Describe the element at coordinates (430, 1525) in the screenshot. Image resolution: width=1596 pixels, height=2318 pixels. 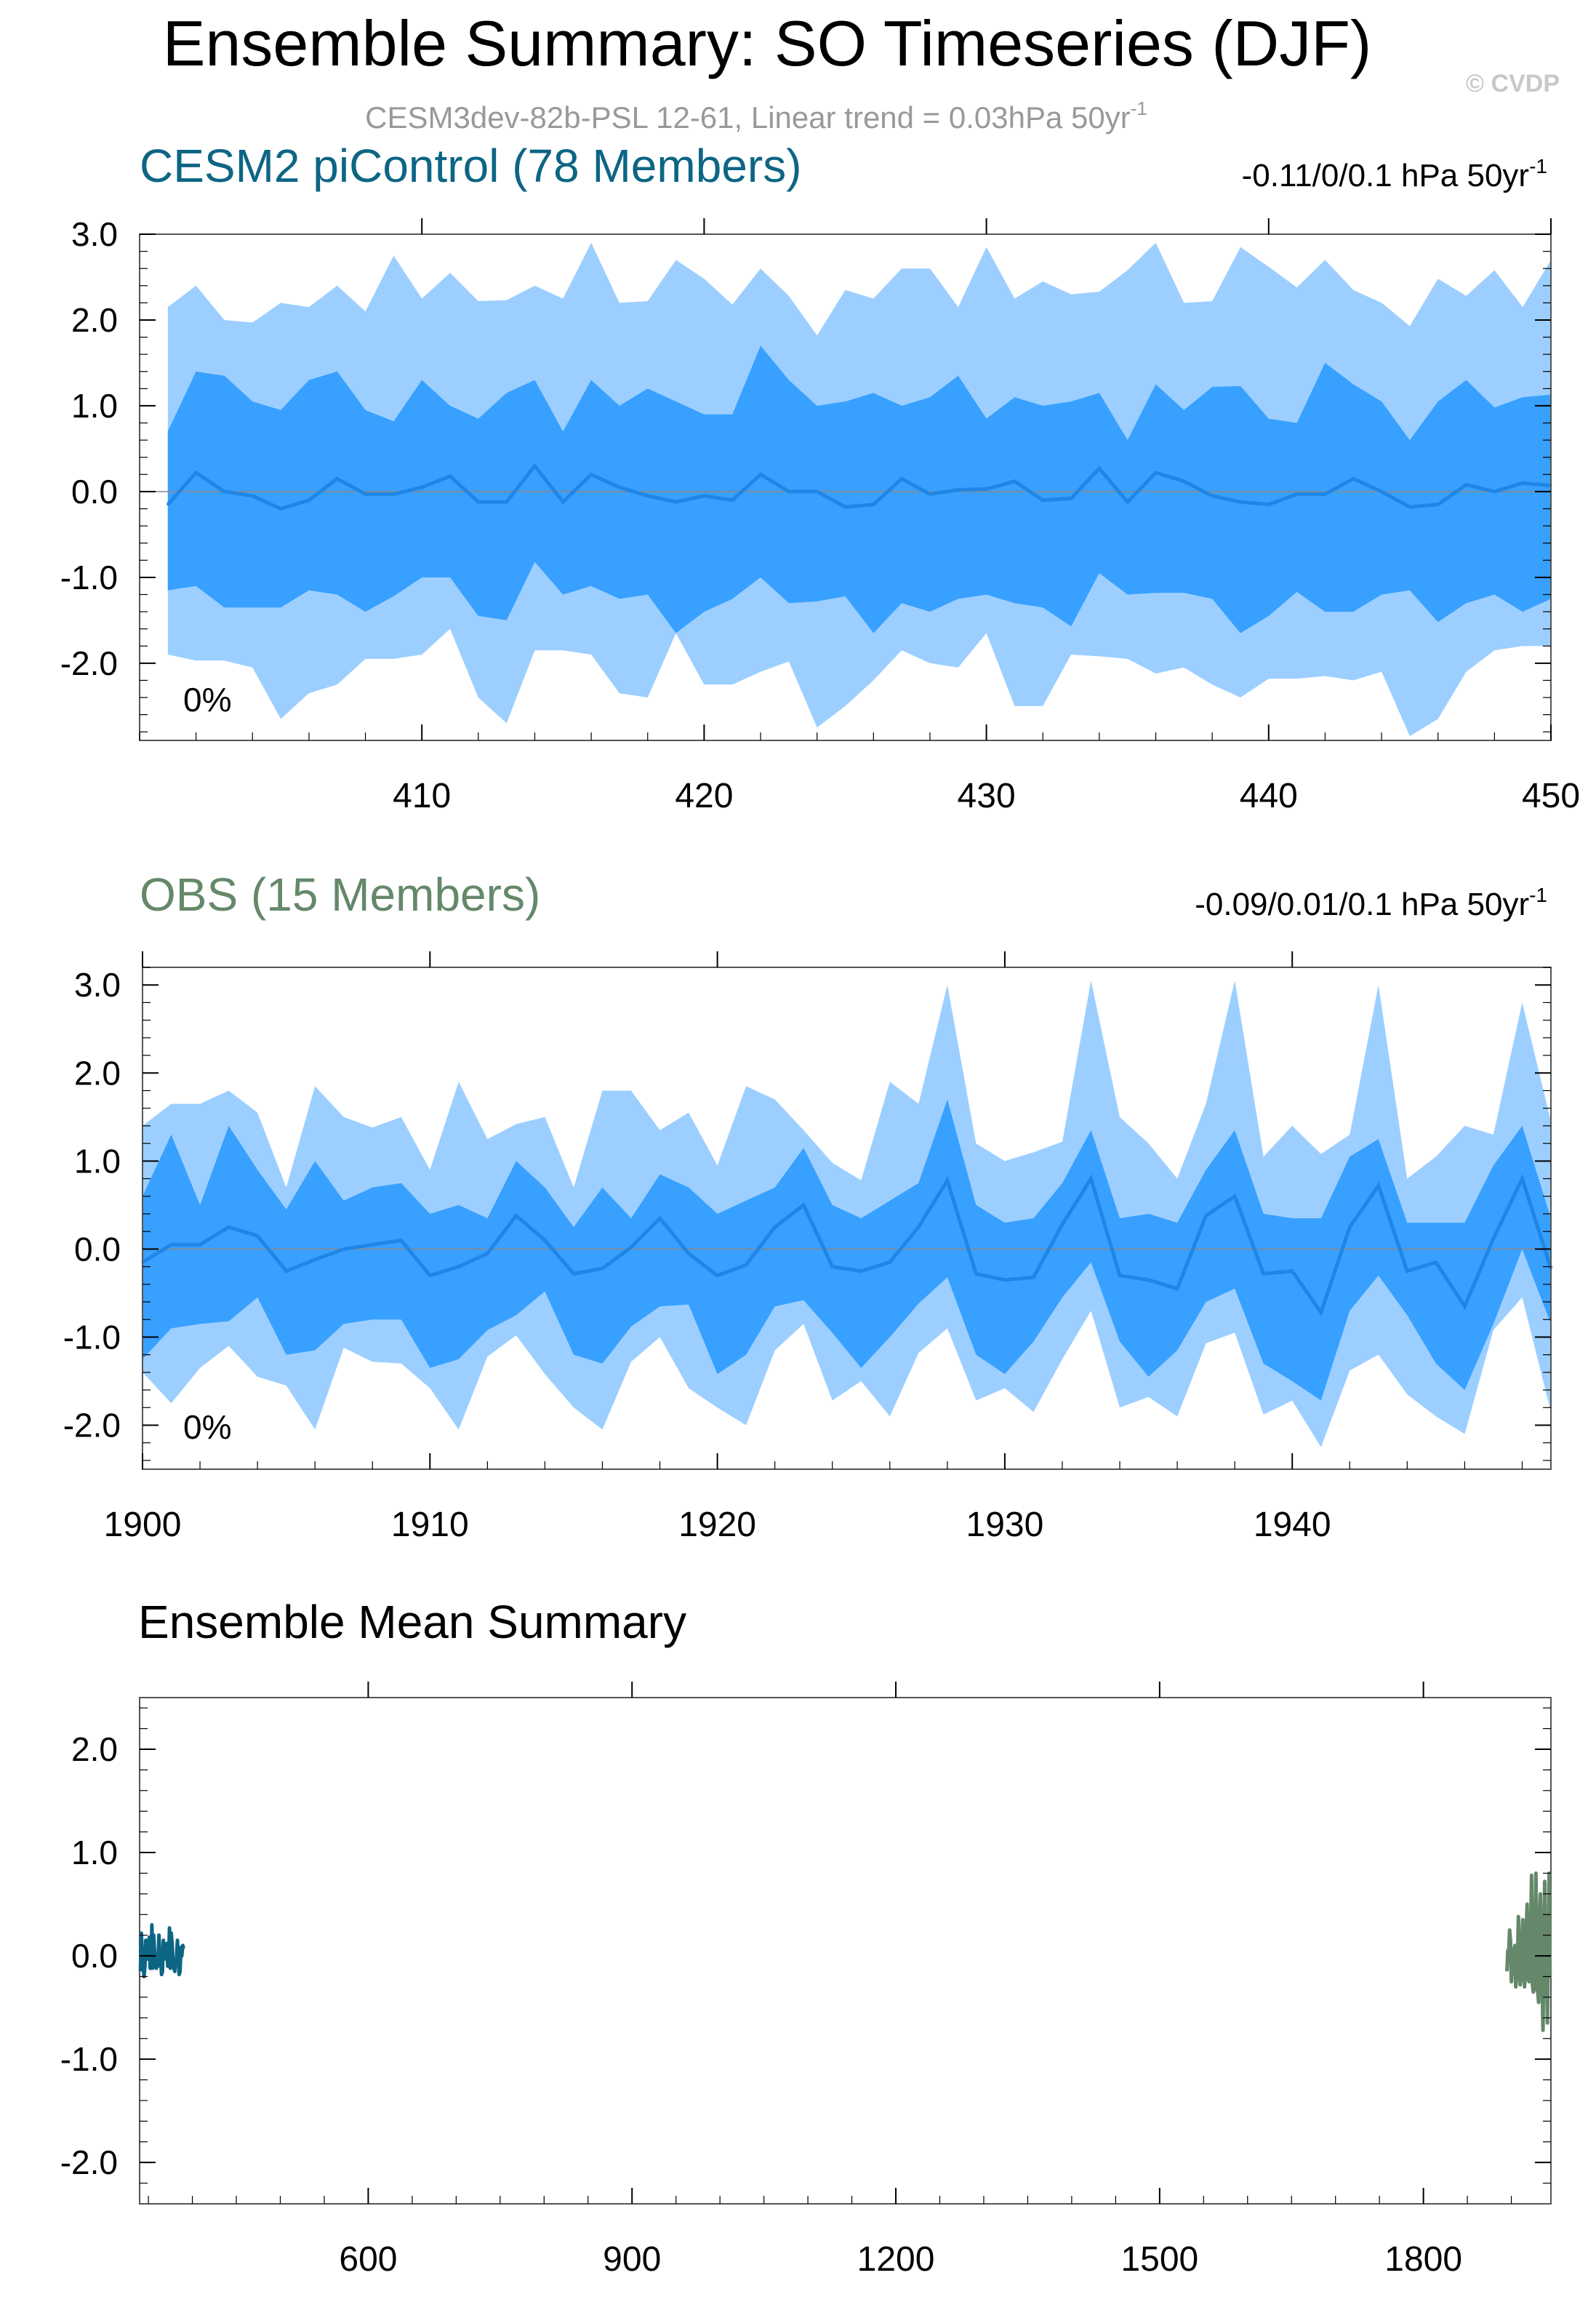
I see `obs-xtick-label: 1910` at that location.